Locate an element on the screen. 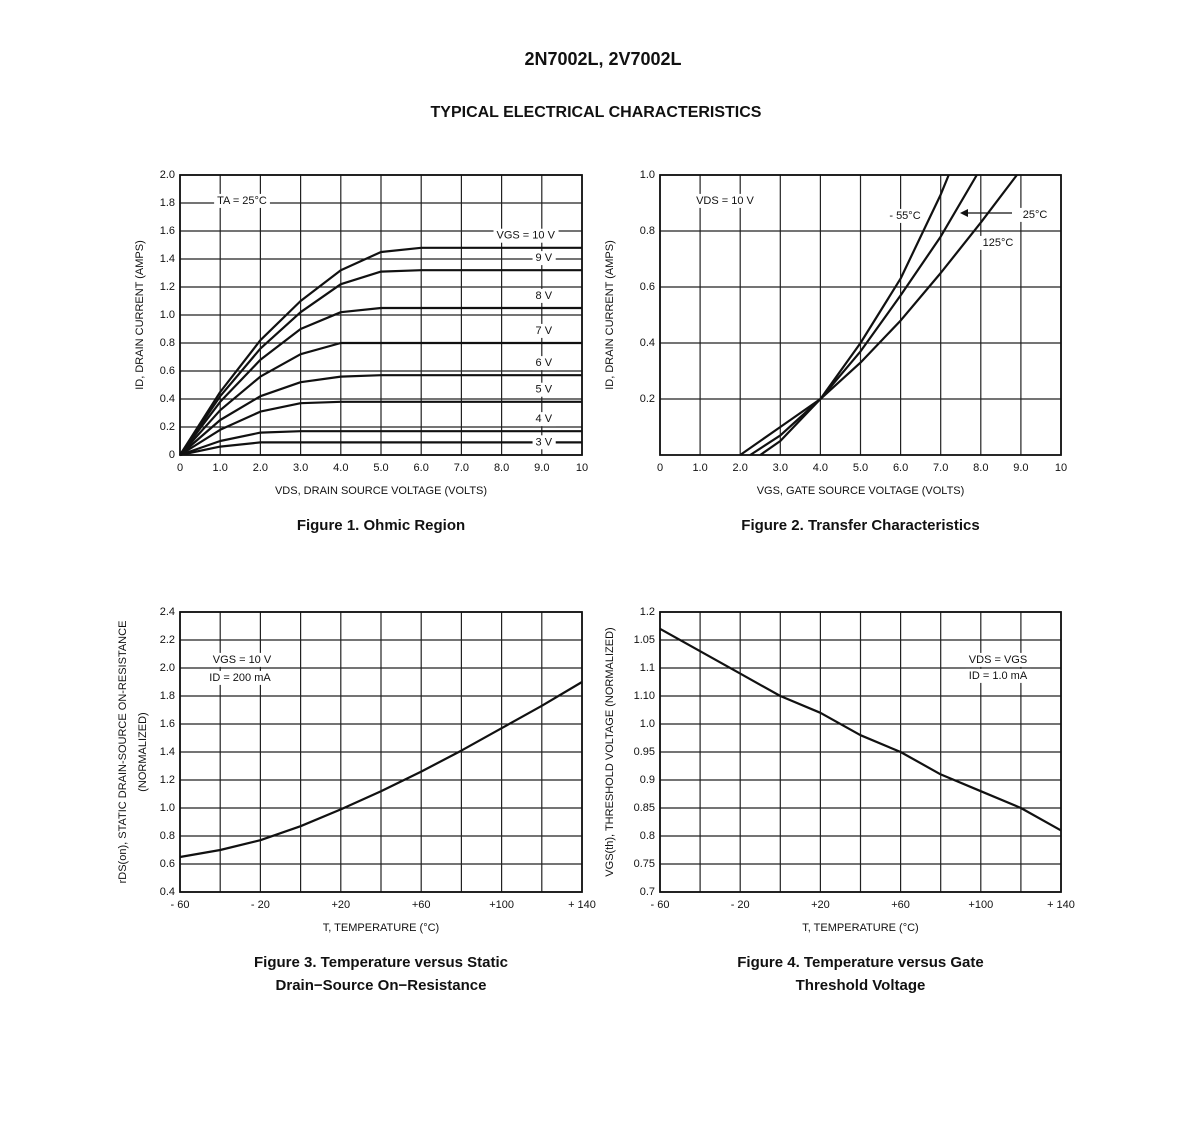 Image resolution: width=1200 pixels, height=1127 pixels. series-label: 7 V is located at coordinates (544, 331).